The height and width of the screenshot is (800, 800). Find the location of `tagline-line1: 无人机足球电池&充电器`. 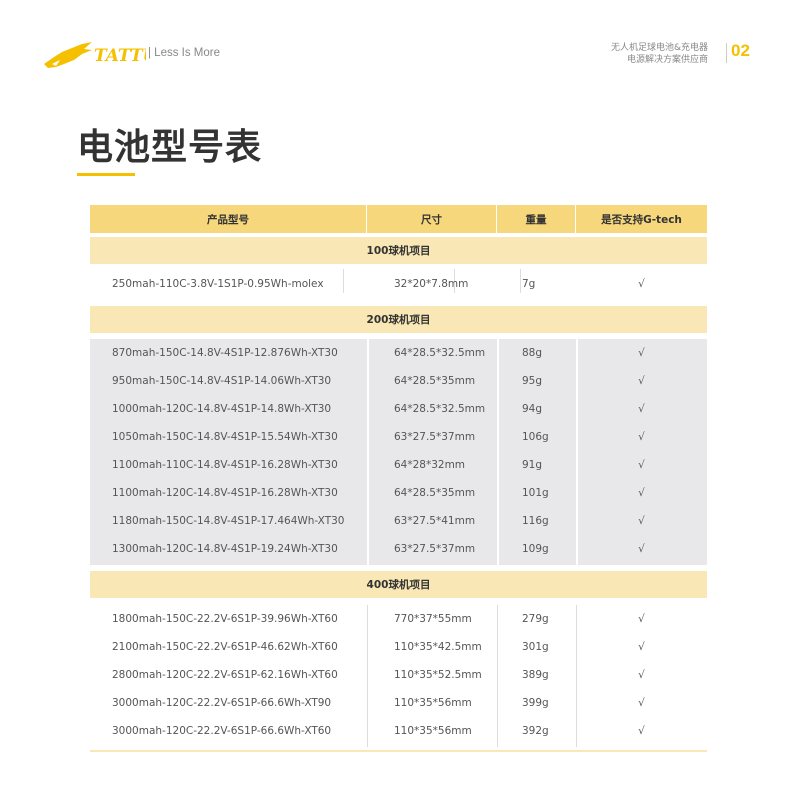

tagline-line1: 无人机足球电池&充电器 is located at coordinates (659, 48).